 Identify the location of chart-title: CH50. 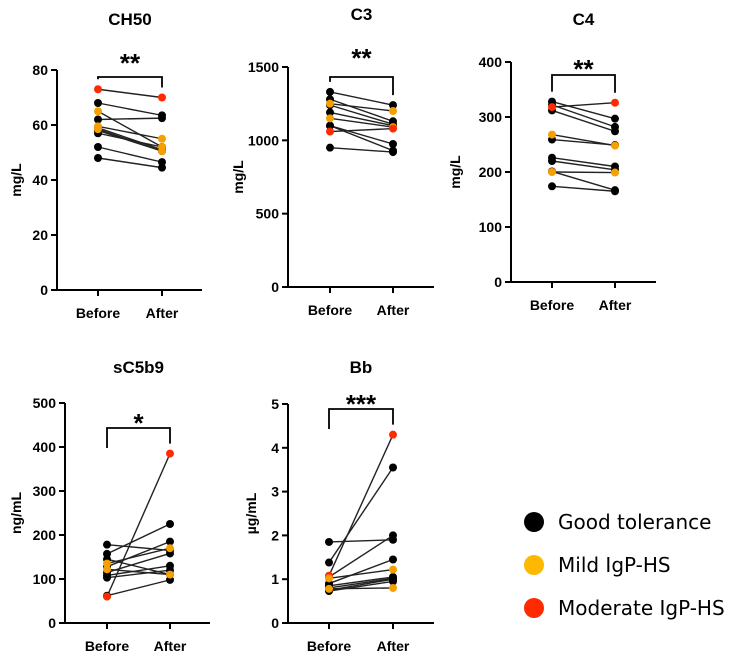
(129, 19).